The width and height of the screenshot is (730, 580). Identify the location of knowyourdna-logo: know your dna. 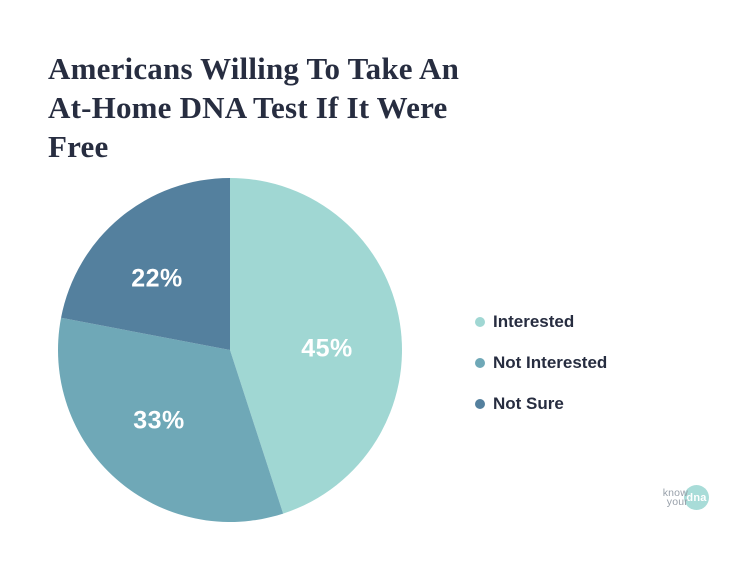
(679, 497).